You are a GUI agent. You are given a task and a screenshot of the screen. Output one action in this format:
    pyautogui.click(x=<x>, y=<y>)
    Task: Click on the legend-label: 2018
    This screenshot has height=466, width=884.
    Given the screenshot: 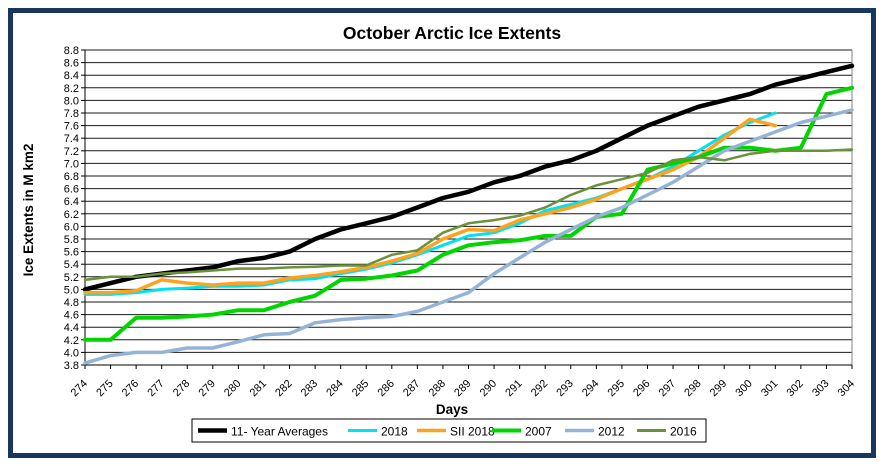 What is the action you would take?
    pyautogui.click(x=394, y=432)
    